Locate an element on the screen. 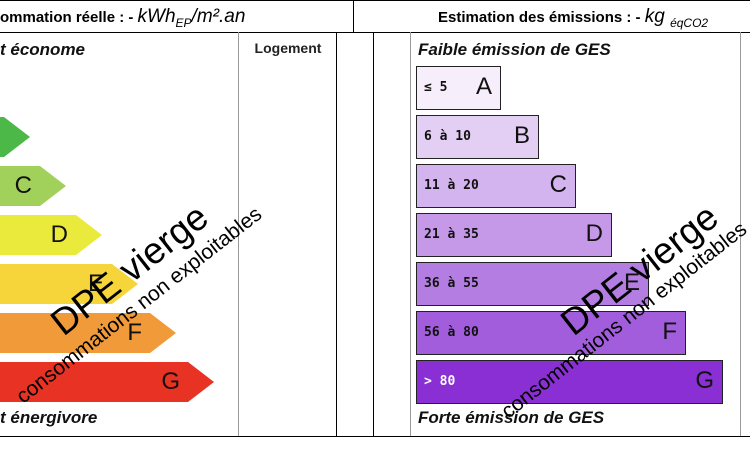 This screenshot has width=750, height=450. frame-top-line is located at coordinates (375, 0).